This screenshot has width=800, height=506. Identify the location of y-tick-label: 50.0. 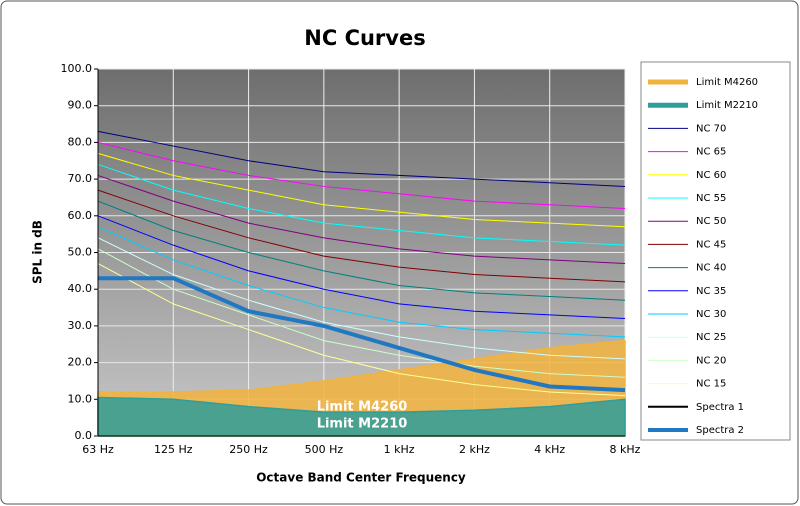
(80, 252).